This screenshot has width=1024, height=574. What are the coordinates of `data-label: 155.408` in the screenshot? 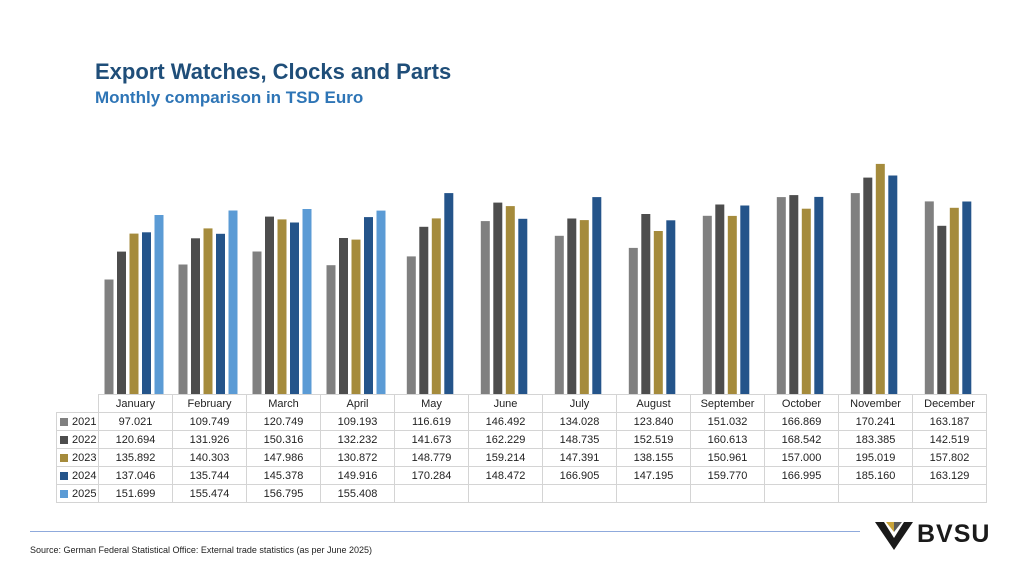 It's located at (357, 493).